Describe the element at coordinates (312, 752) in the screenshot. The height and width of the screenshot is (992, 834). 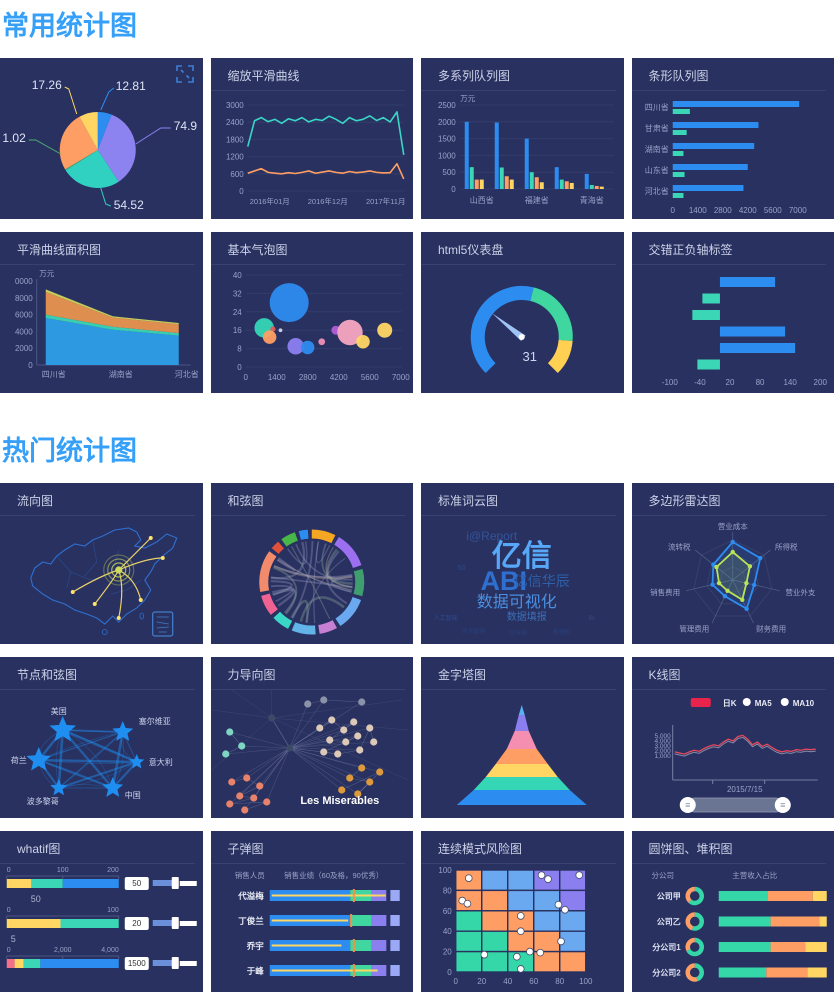
I see `force-chart: Les Miserables` at that location.